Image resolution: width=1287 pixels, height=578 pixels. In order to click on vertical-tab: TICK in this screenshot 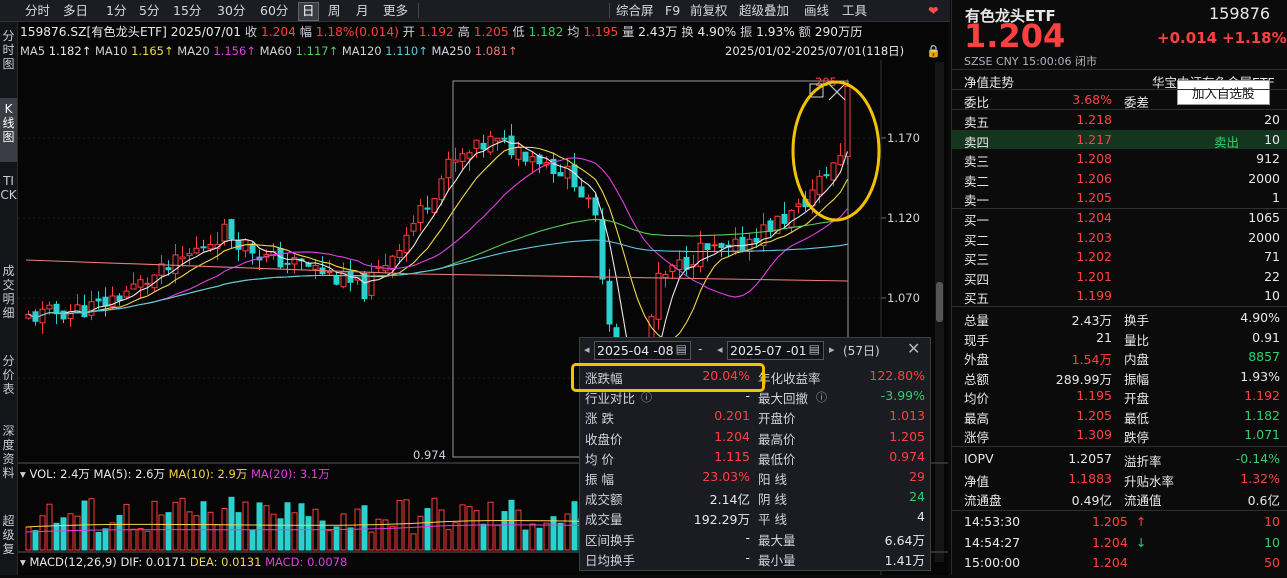, I will do `click(8, 188)`.